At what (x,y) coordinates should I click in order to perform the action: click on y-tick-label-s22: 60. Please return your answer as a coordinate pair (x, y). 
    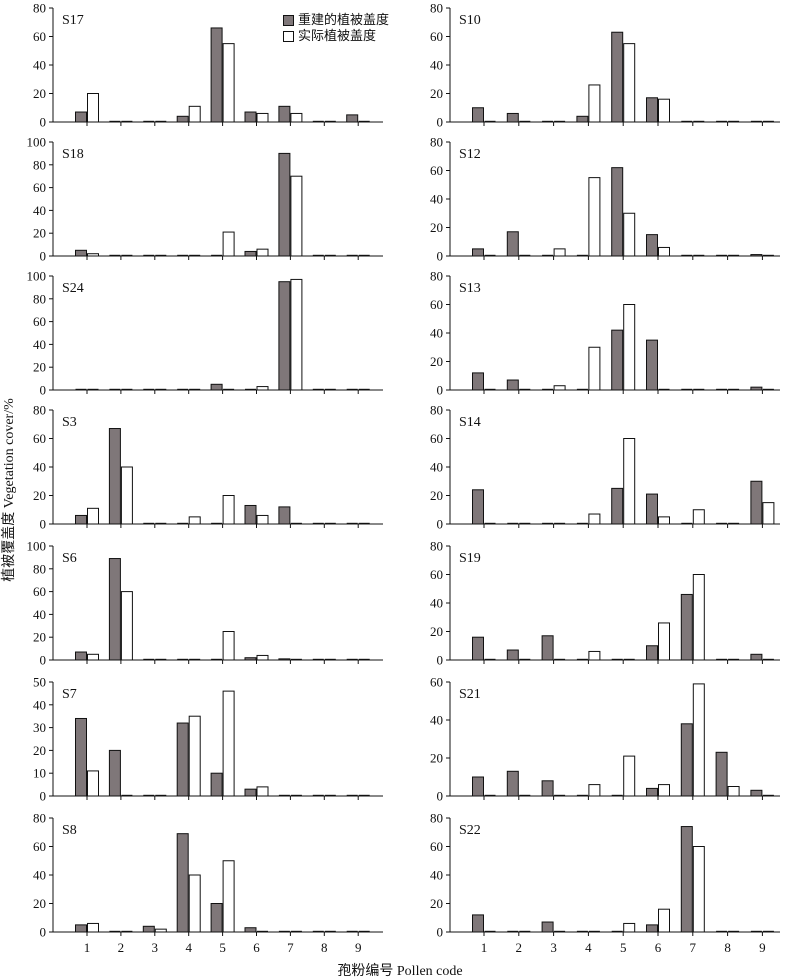
    Looking at the image, I should click on (436, 846).